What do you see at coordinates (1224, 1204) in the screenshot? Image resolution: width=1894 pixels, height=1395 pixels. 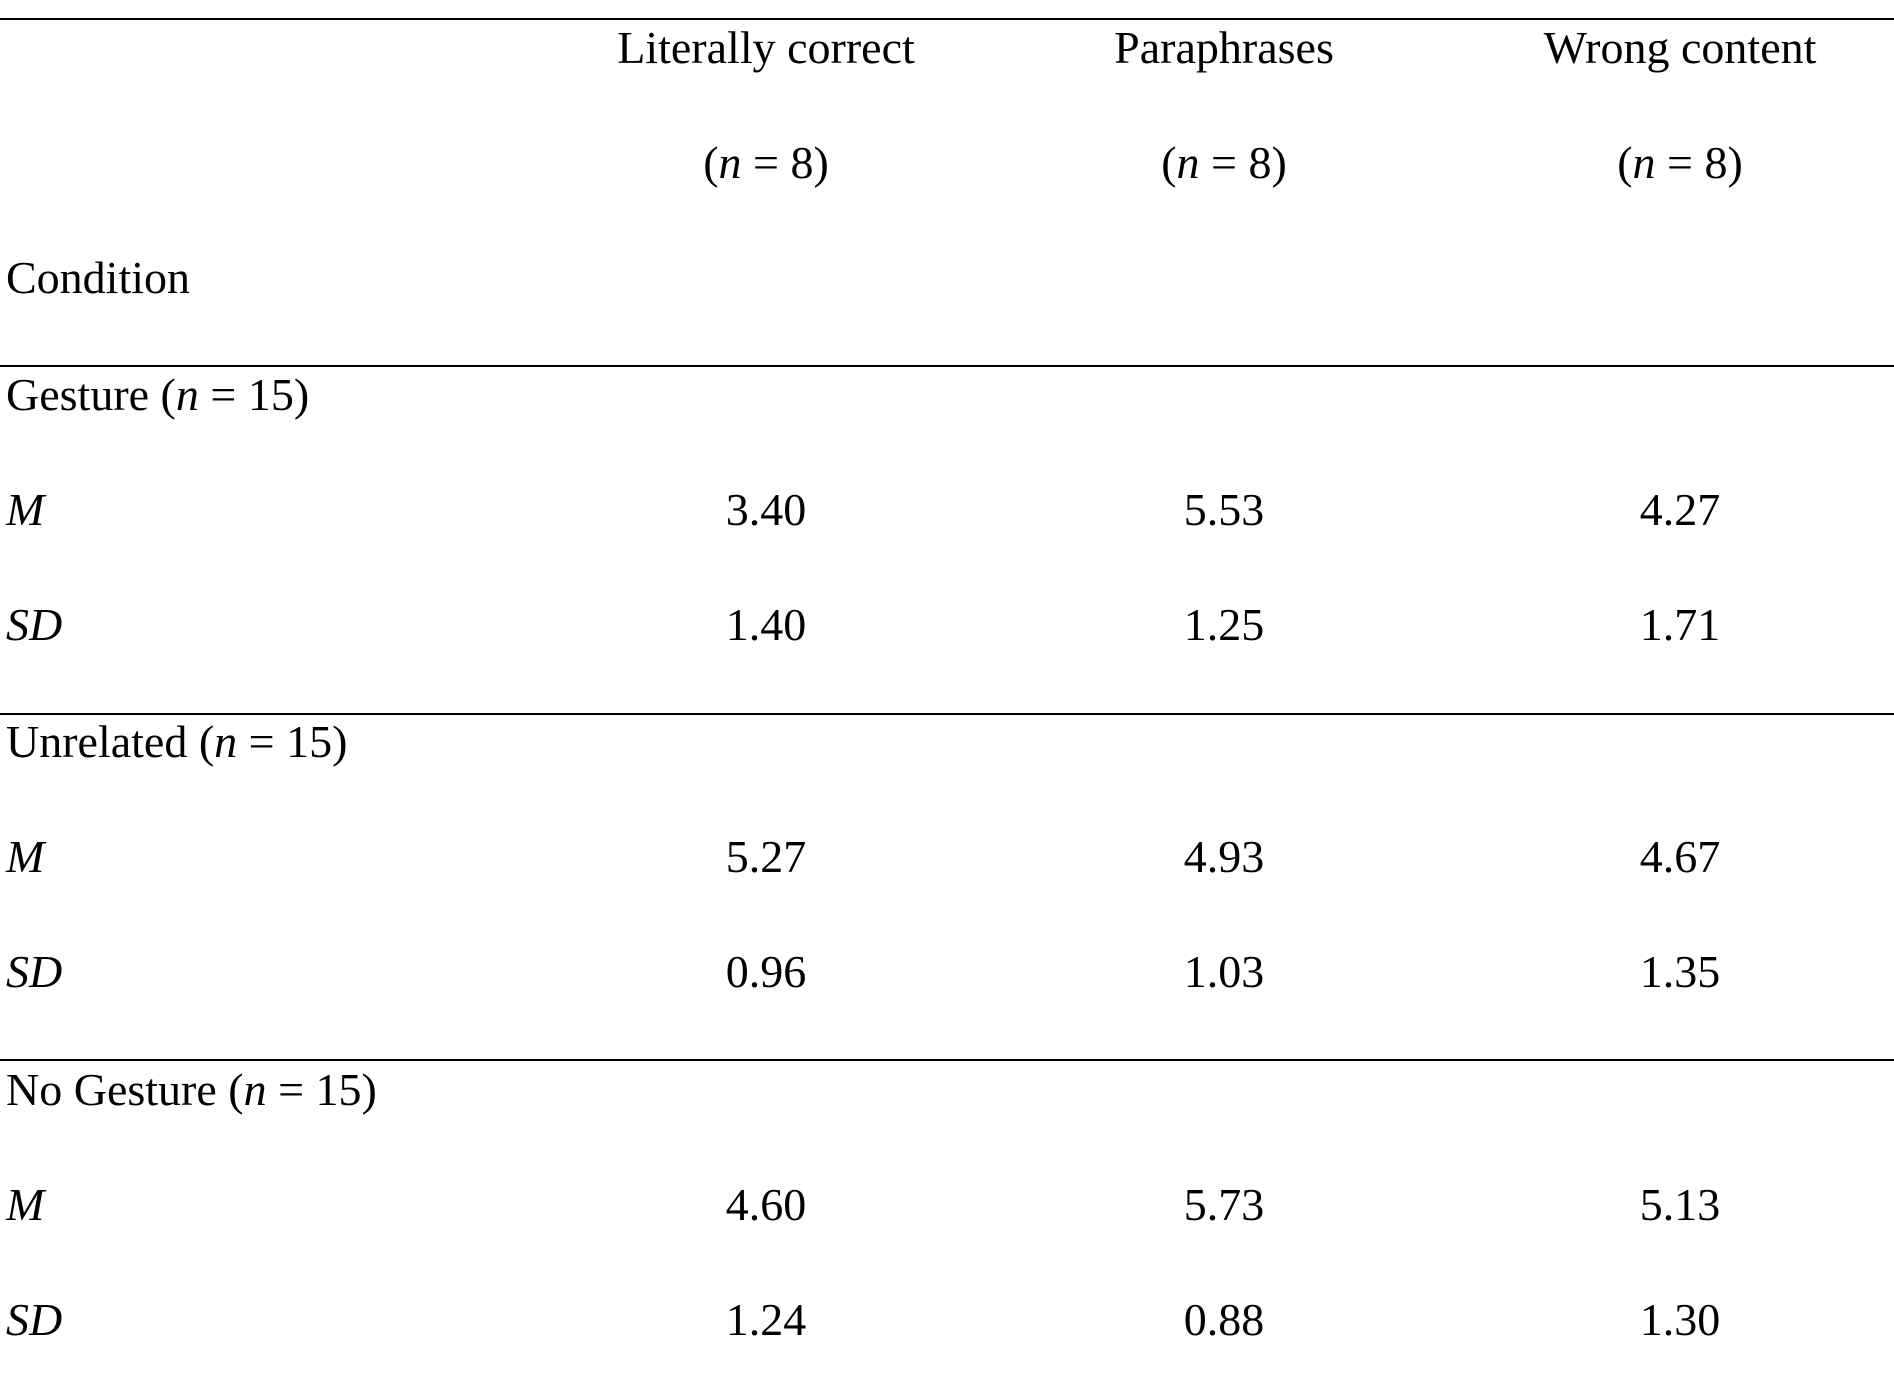 I see `value-cell: 5.73` at bounding box center [1224, 1204].